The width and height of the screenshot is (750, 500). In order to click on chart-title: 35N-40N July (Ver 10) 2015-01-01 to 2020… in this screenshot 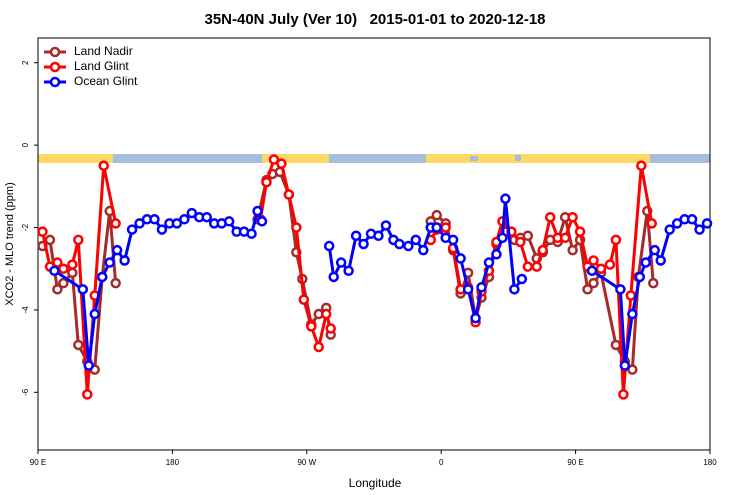, I will do `click(374, 19)`.